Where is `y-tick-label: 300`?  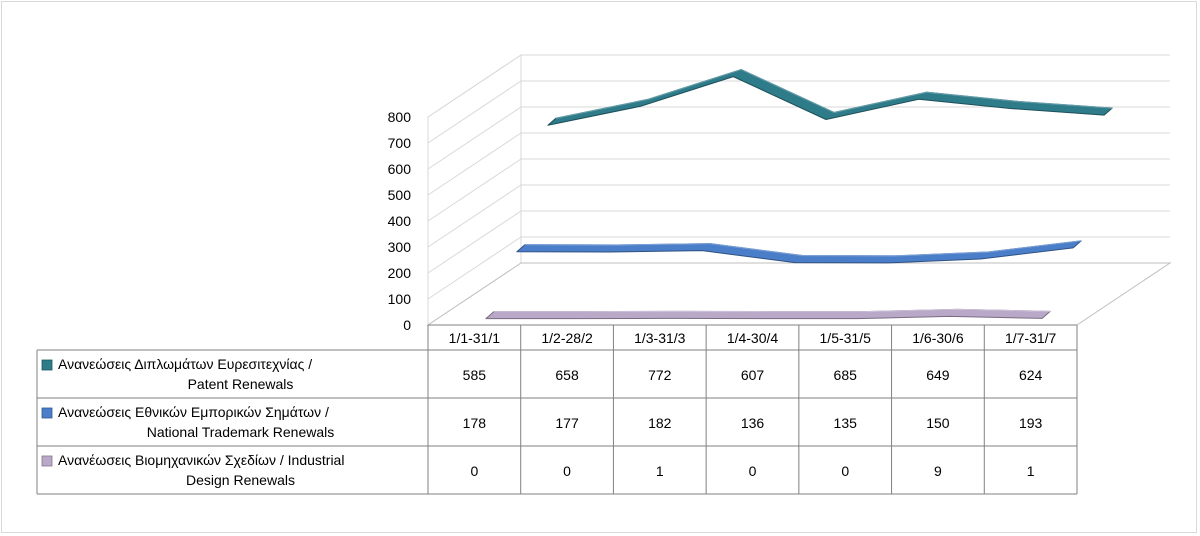 y-tick-label: 300 is located at coordinates (400, 247).